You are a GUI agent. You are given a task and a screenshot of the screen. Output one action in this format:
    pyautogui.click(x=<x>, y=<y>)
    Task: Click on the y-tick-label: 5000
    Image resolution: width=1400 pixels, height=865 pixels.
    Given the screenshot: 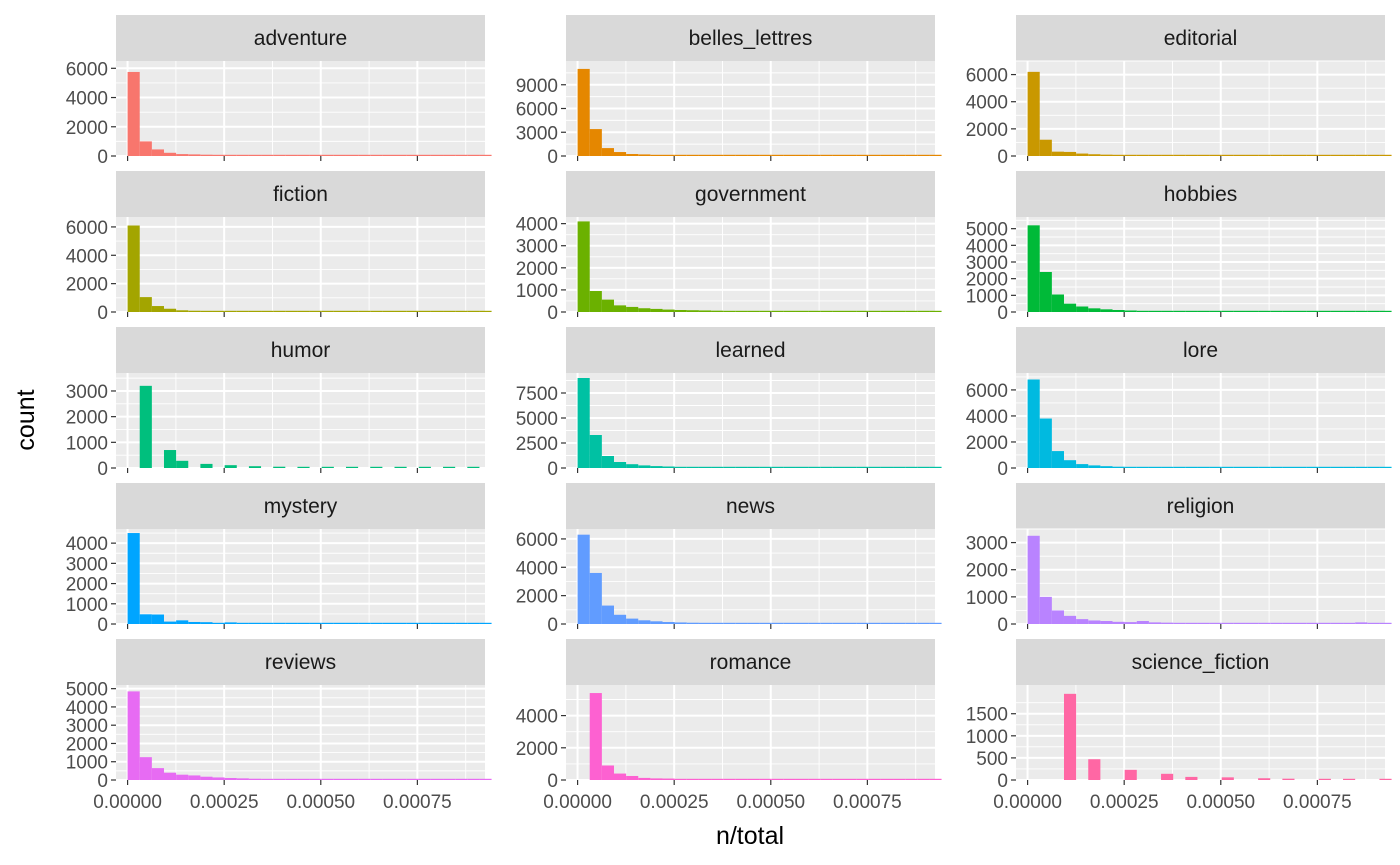 What is the action you would take?
    pyautogui.click(x=537, y=419)
    